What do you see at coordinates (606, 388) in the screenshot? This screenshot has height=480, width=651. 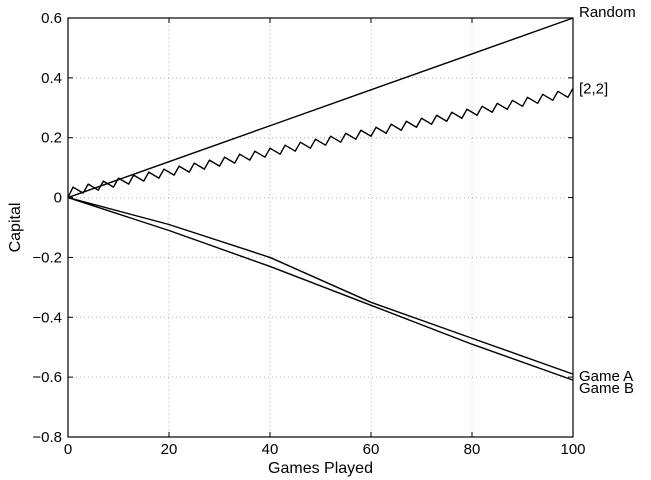 I see `series-label-game-b: Game B` at bounding box center [606, 388].